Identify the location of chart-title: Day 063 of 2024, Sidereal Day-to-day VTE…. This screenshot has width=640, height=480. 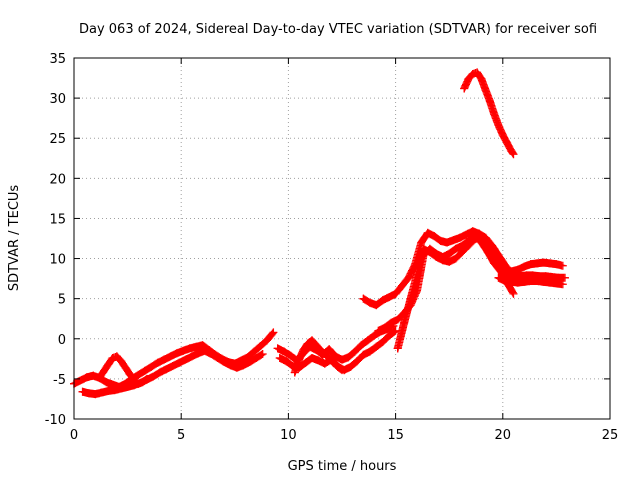
(338, 29).